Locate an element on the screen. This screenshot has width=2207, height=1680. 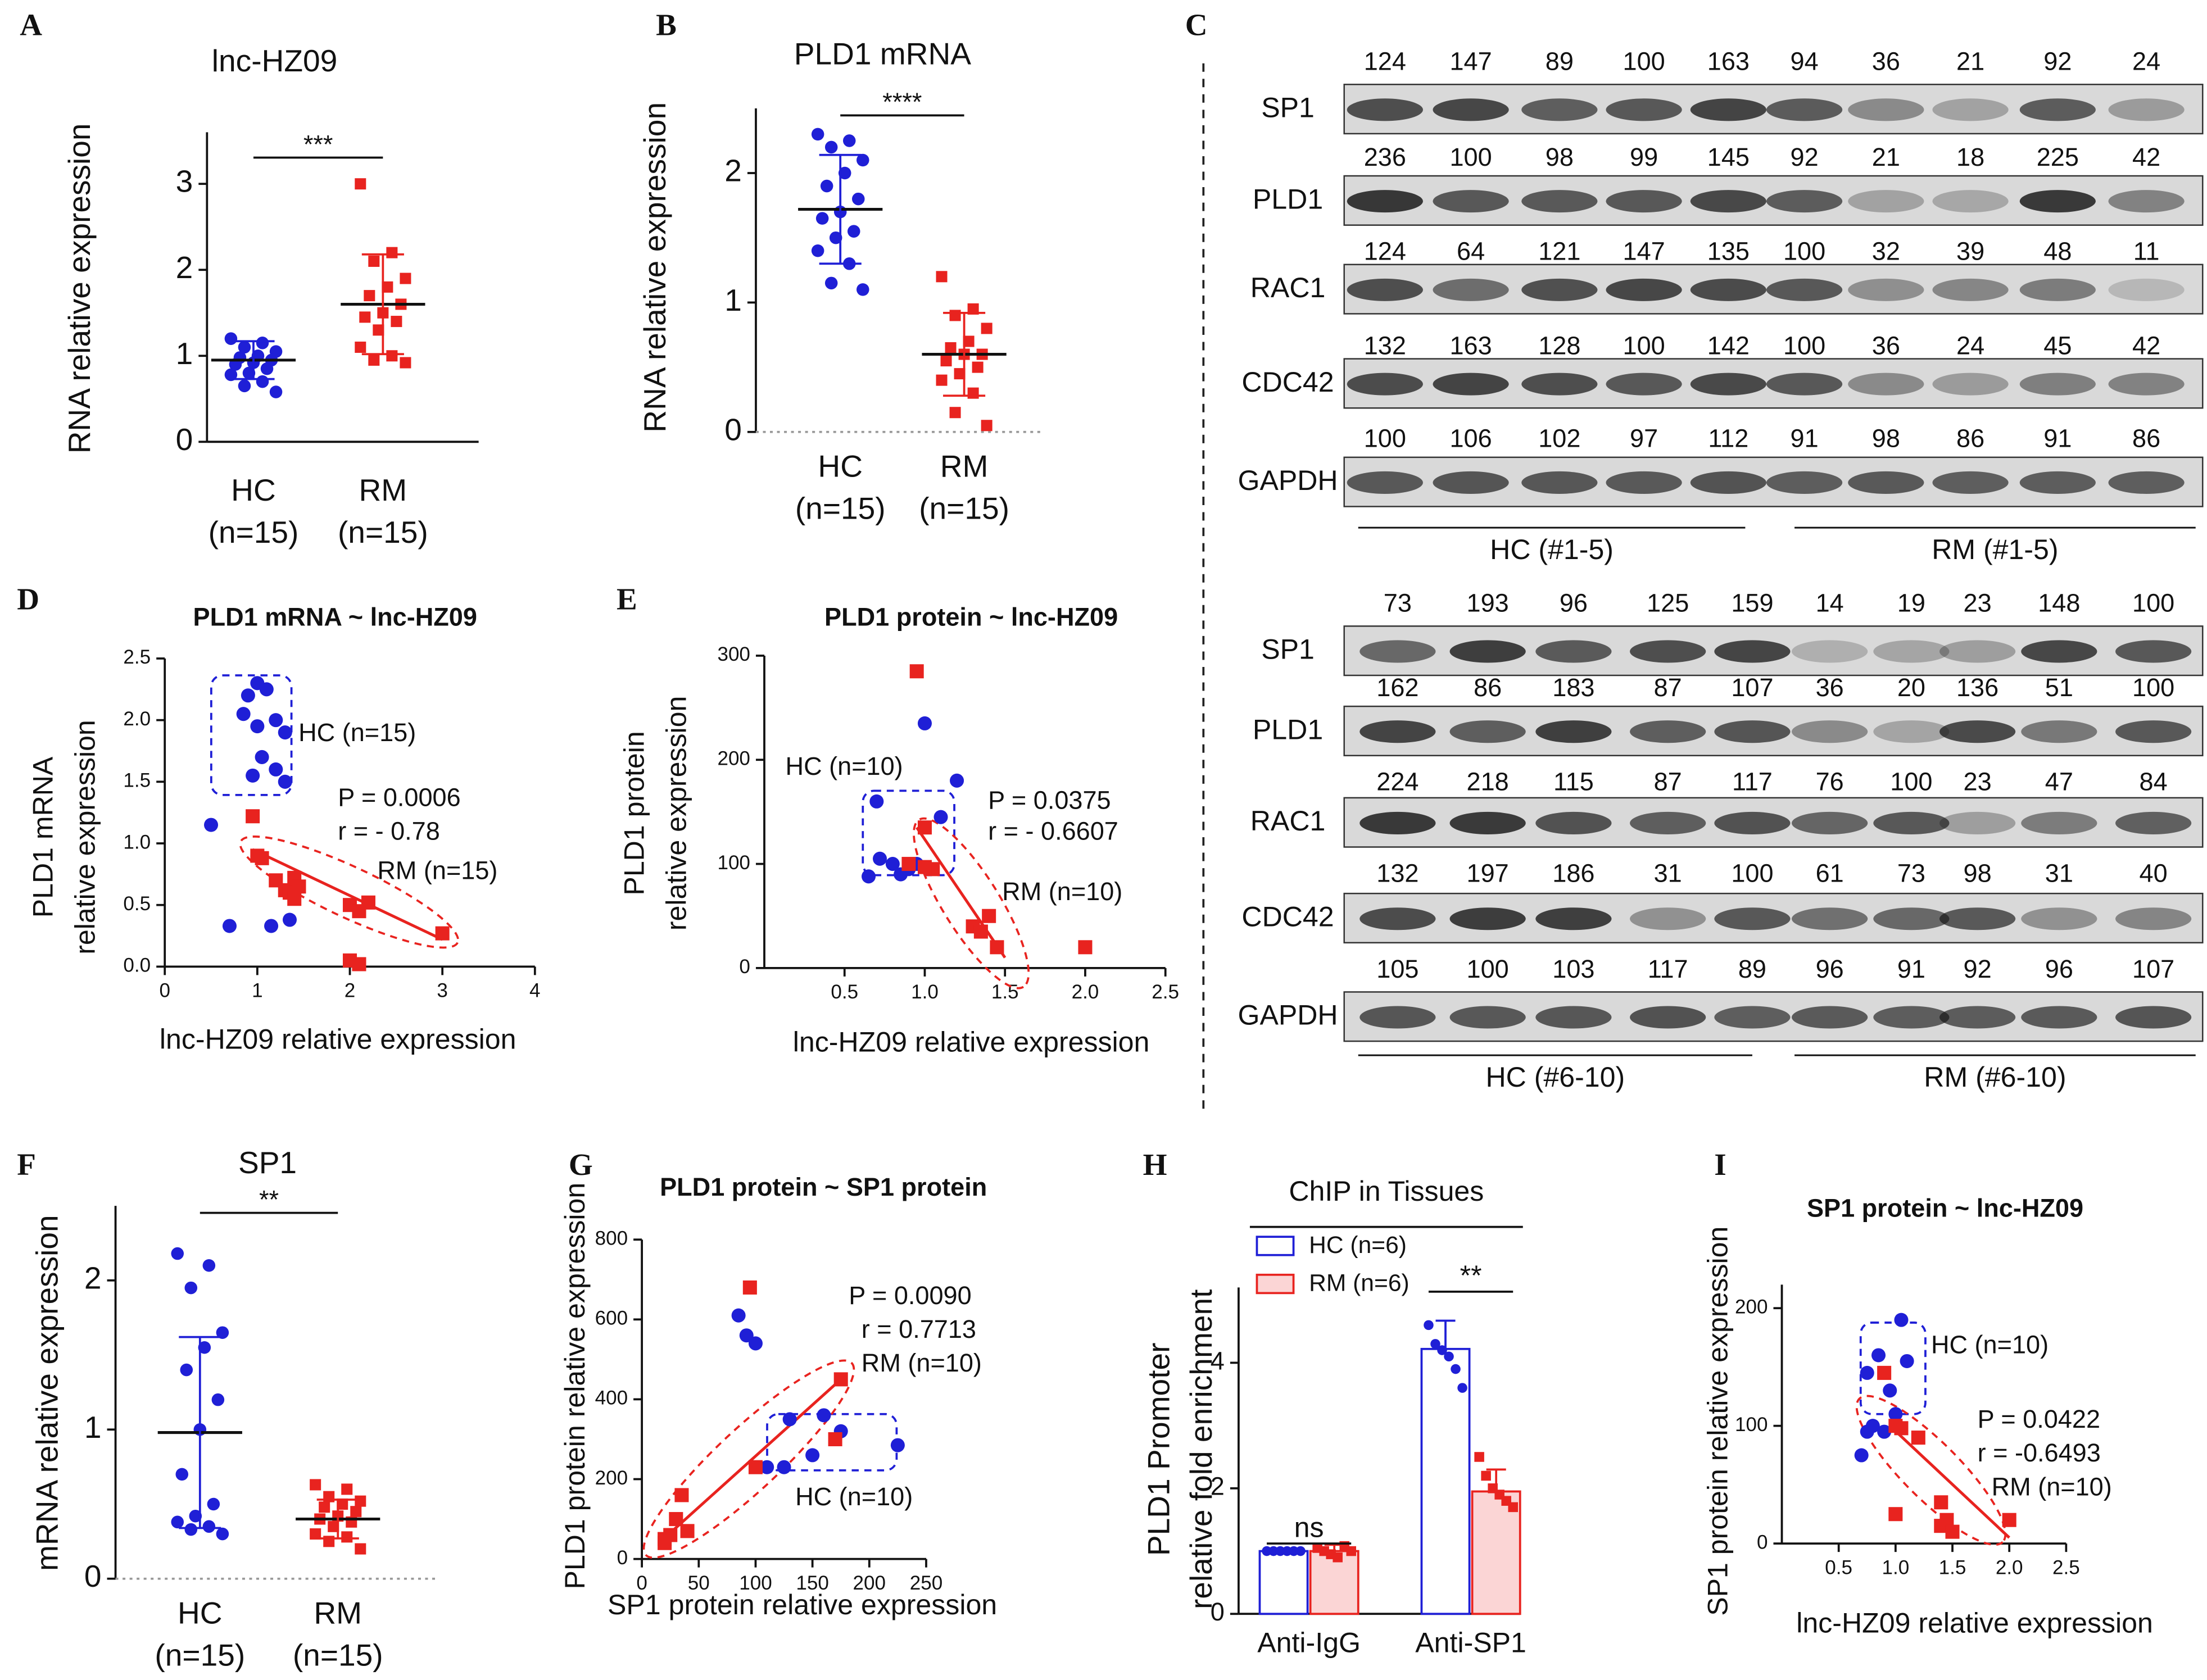
band-value: 91 is located at coordinates (1911, 969).